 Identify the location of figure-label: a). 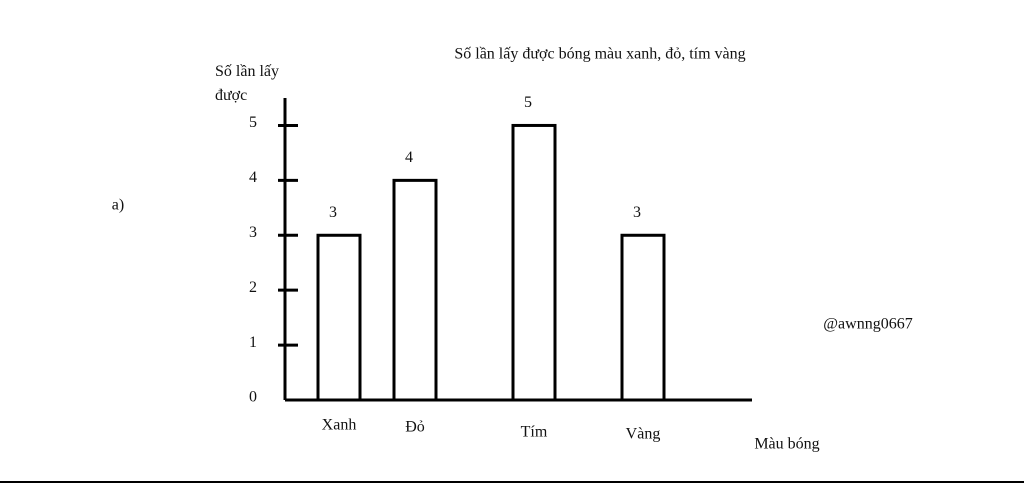
(118, 205).